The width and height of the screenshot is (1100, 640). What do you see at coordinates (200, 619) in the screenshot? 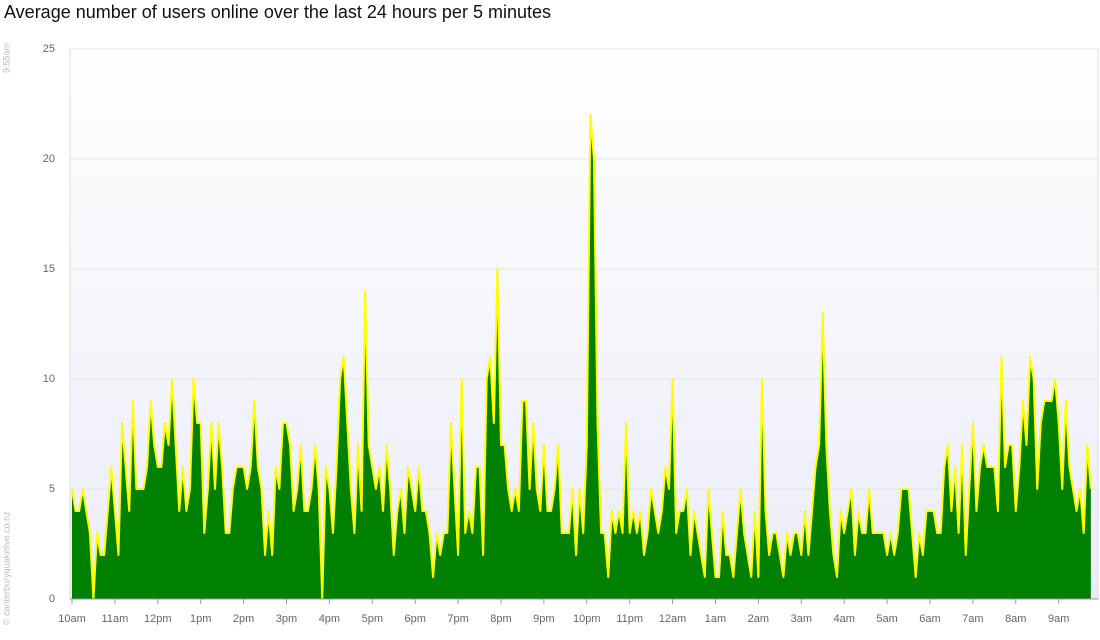
I see `x-tick-label: 1pm` at bounding box center [200, 619].